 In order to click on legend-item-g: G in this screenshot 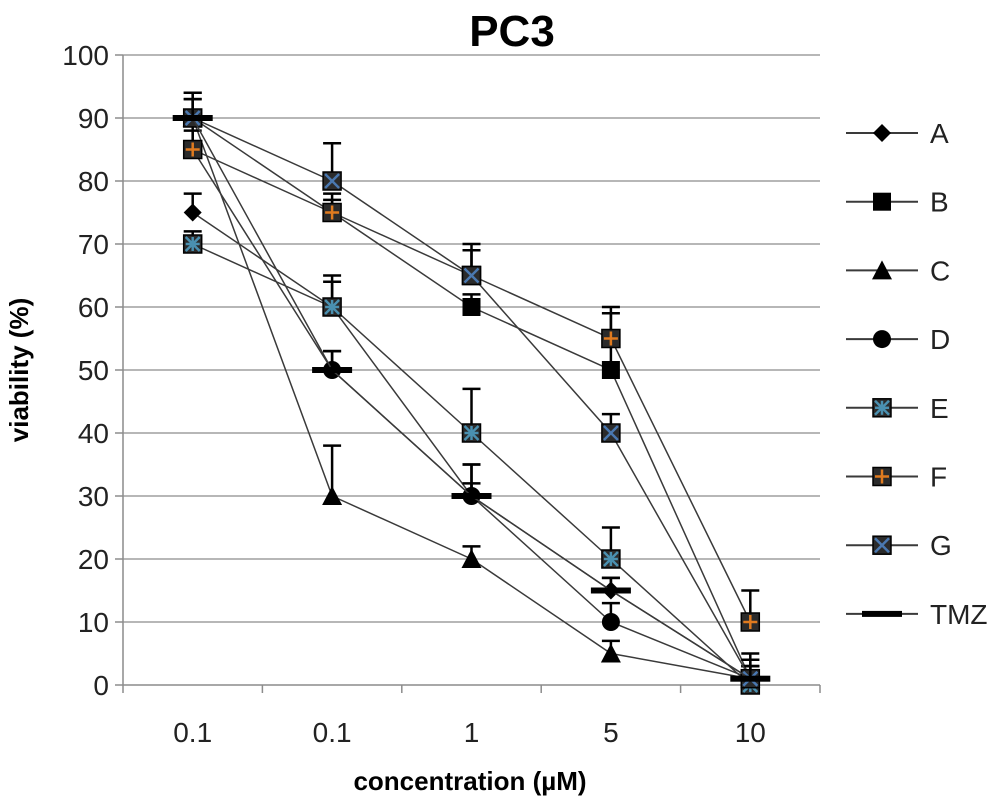, I will do `click(899, 545)`.